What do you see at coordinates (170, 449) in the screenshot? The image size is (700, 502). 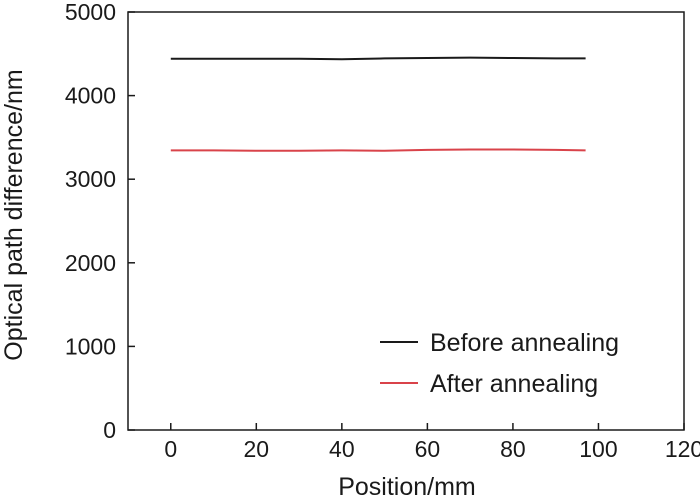 I see `x-tick-label: 0` at bounding box center [170, 449].